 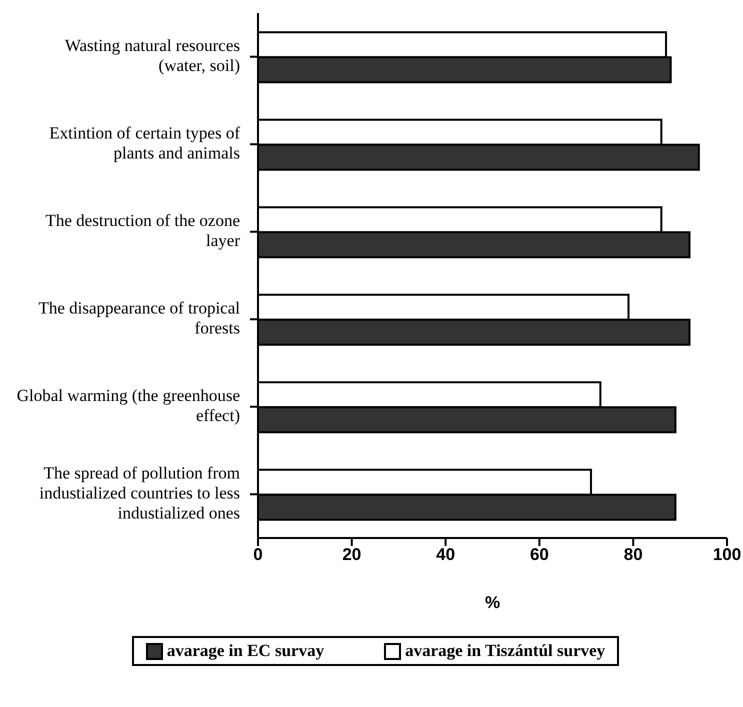 What do you see at coordinates (505, 651) in the screenshot?
I see `legend-label: avarage in Tiszántúl survey` at bounding box center [505, 651].